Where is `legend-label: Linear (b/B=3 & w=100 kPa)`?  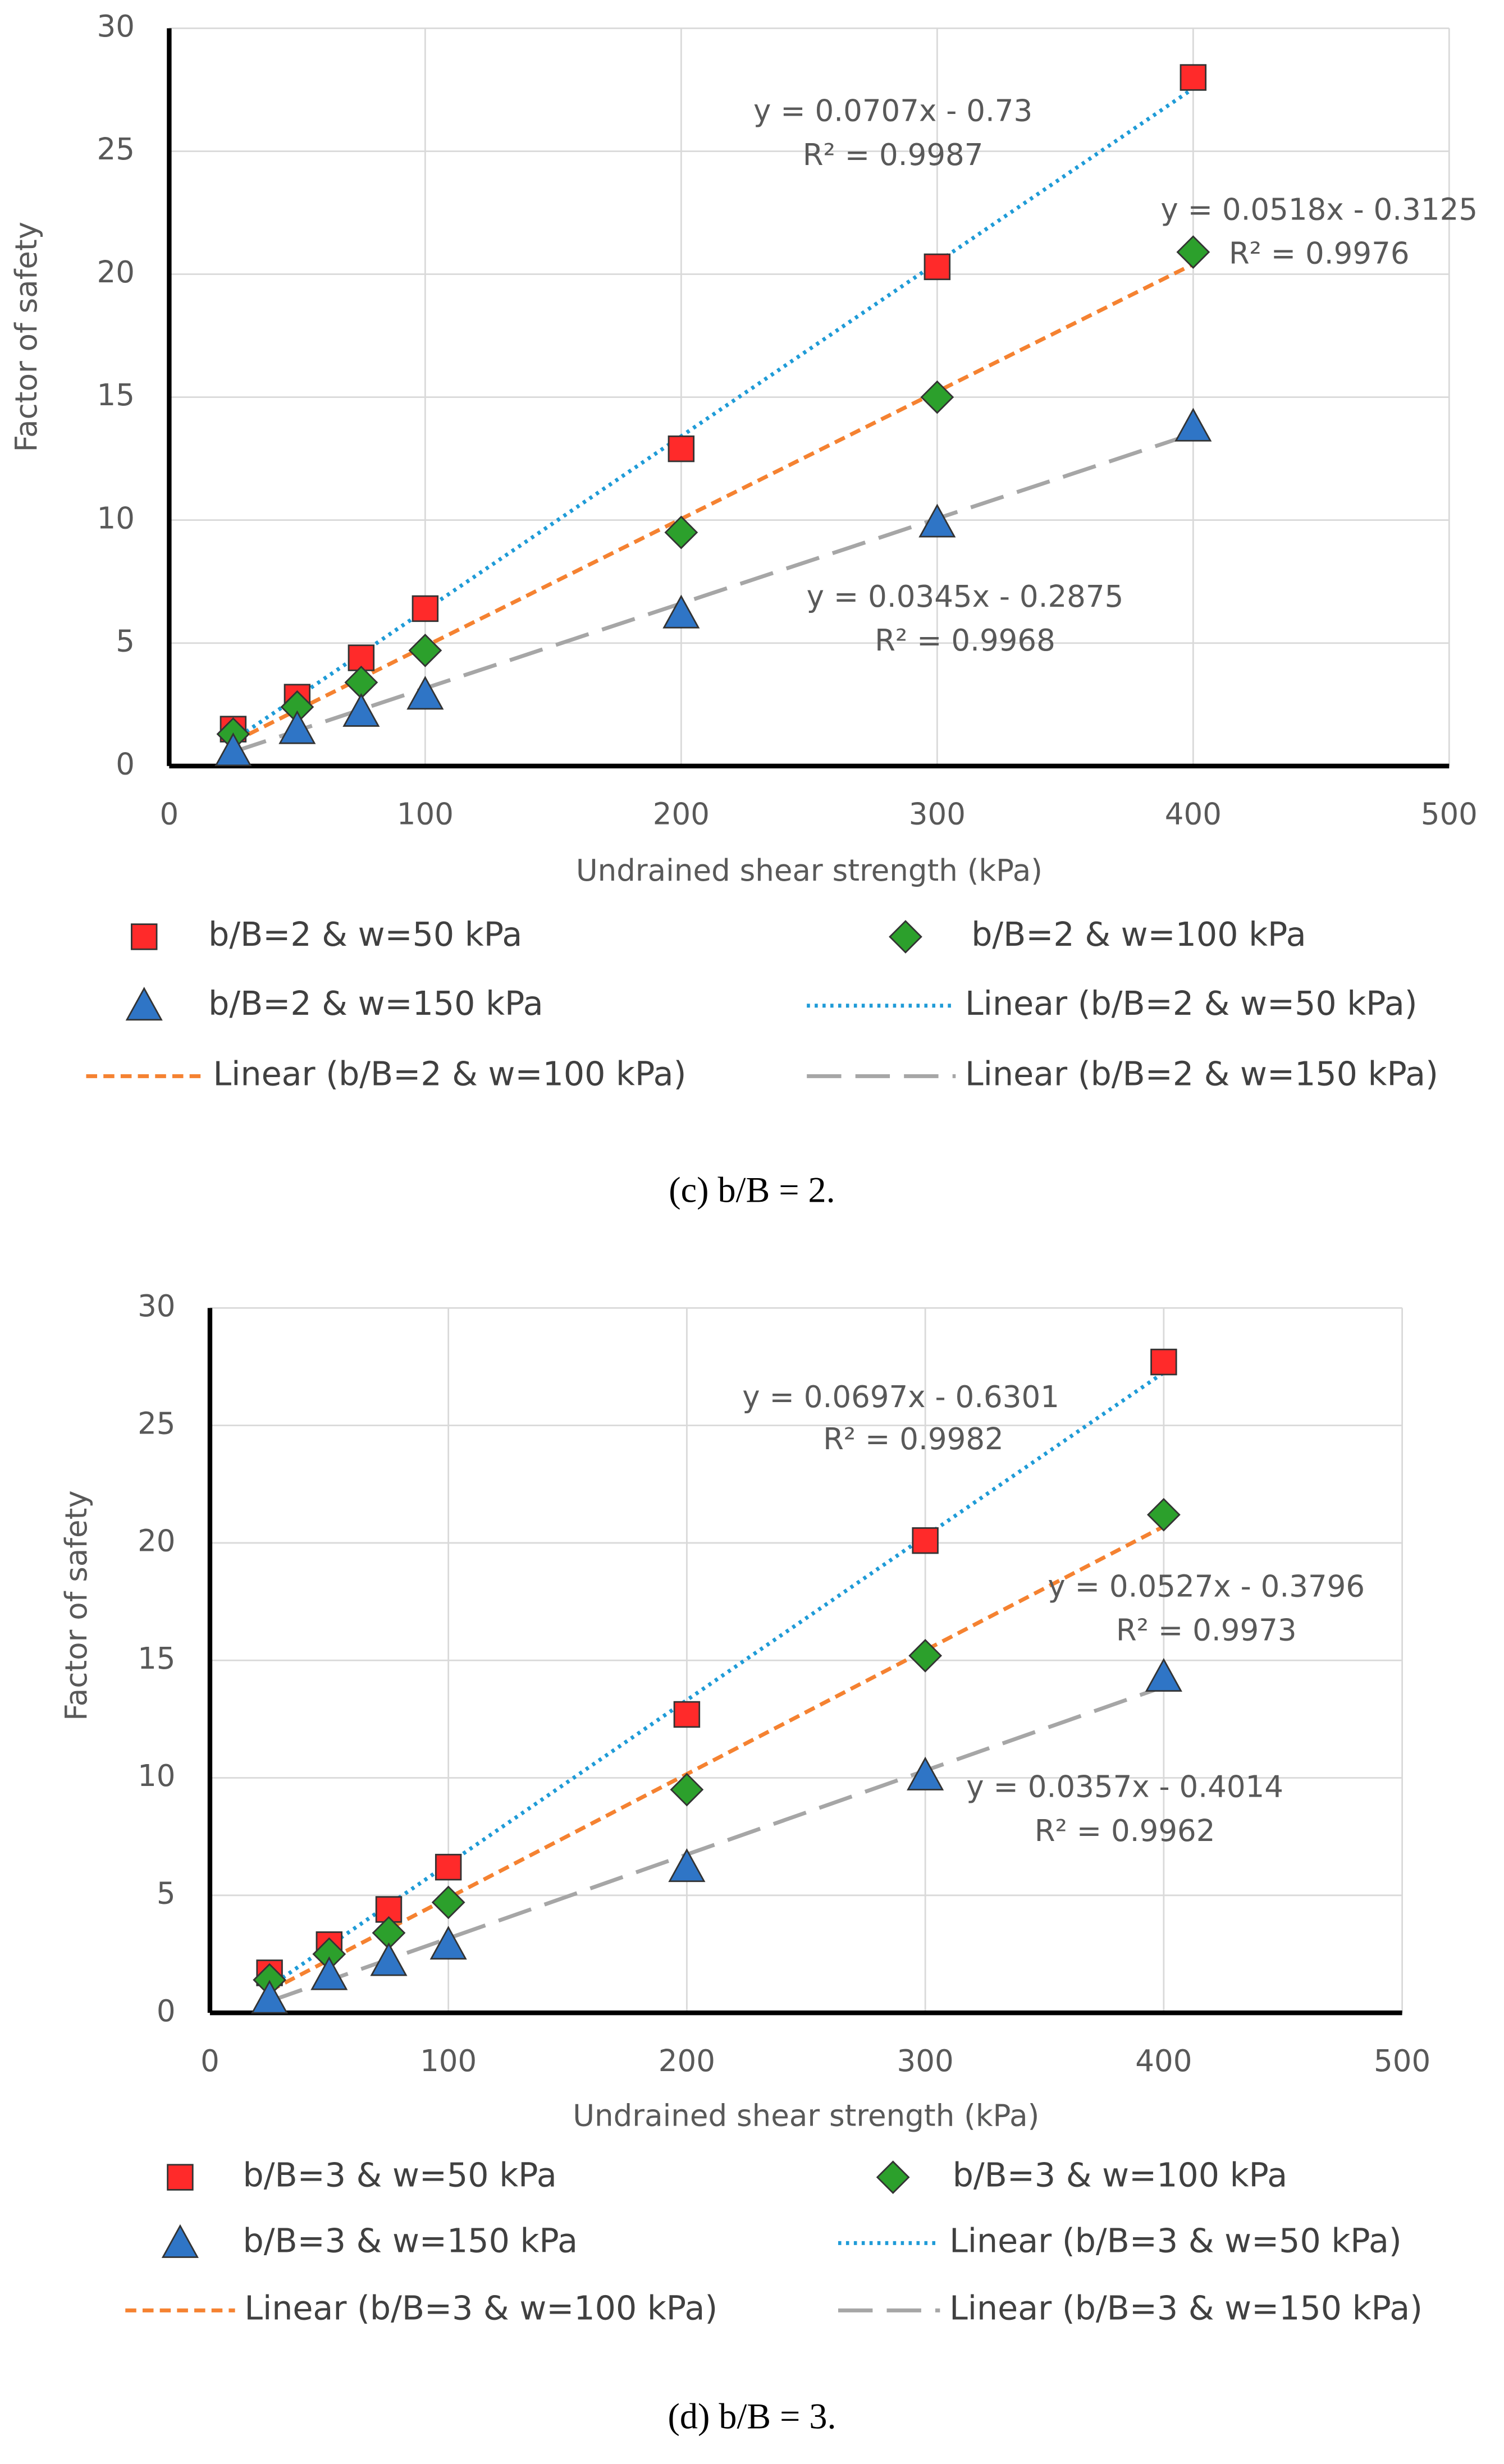
legend-label: Linear (b/B=3 & w=100 kPa) is located at coordinates (480, 2308).